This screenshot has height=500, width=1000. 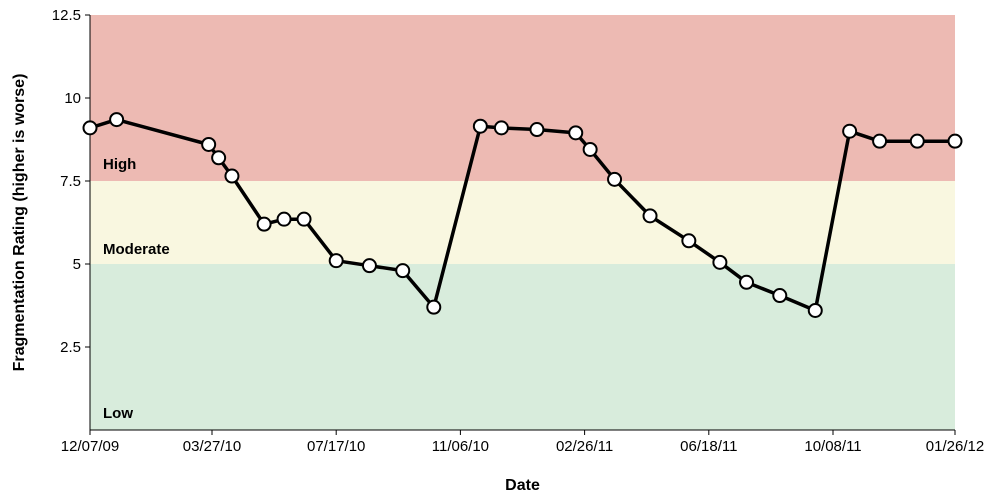 I want to click on y-tick-label: 12.5, so click(x=66, y=15).